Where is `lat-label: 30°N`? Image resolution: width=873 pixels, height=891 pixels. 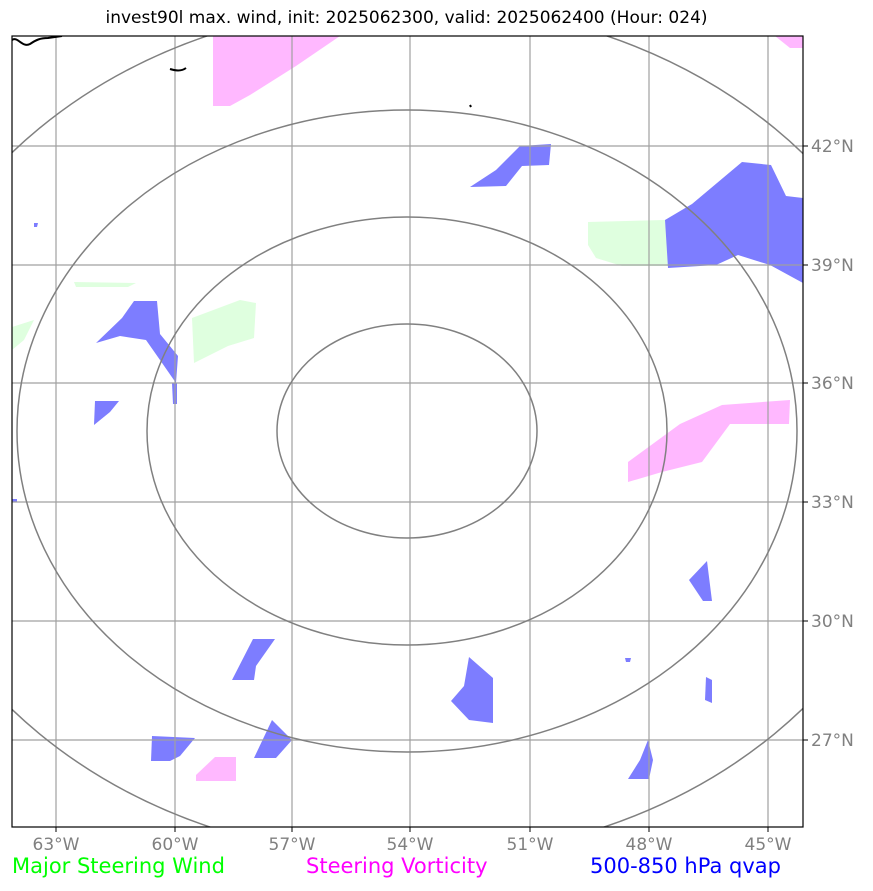
lat-label: 30°N is located at coordinates (832, 622).